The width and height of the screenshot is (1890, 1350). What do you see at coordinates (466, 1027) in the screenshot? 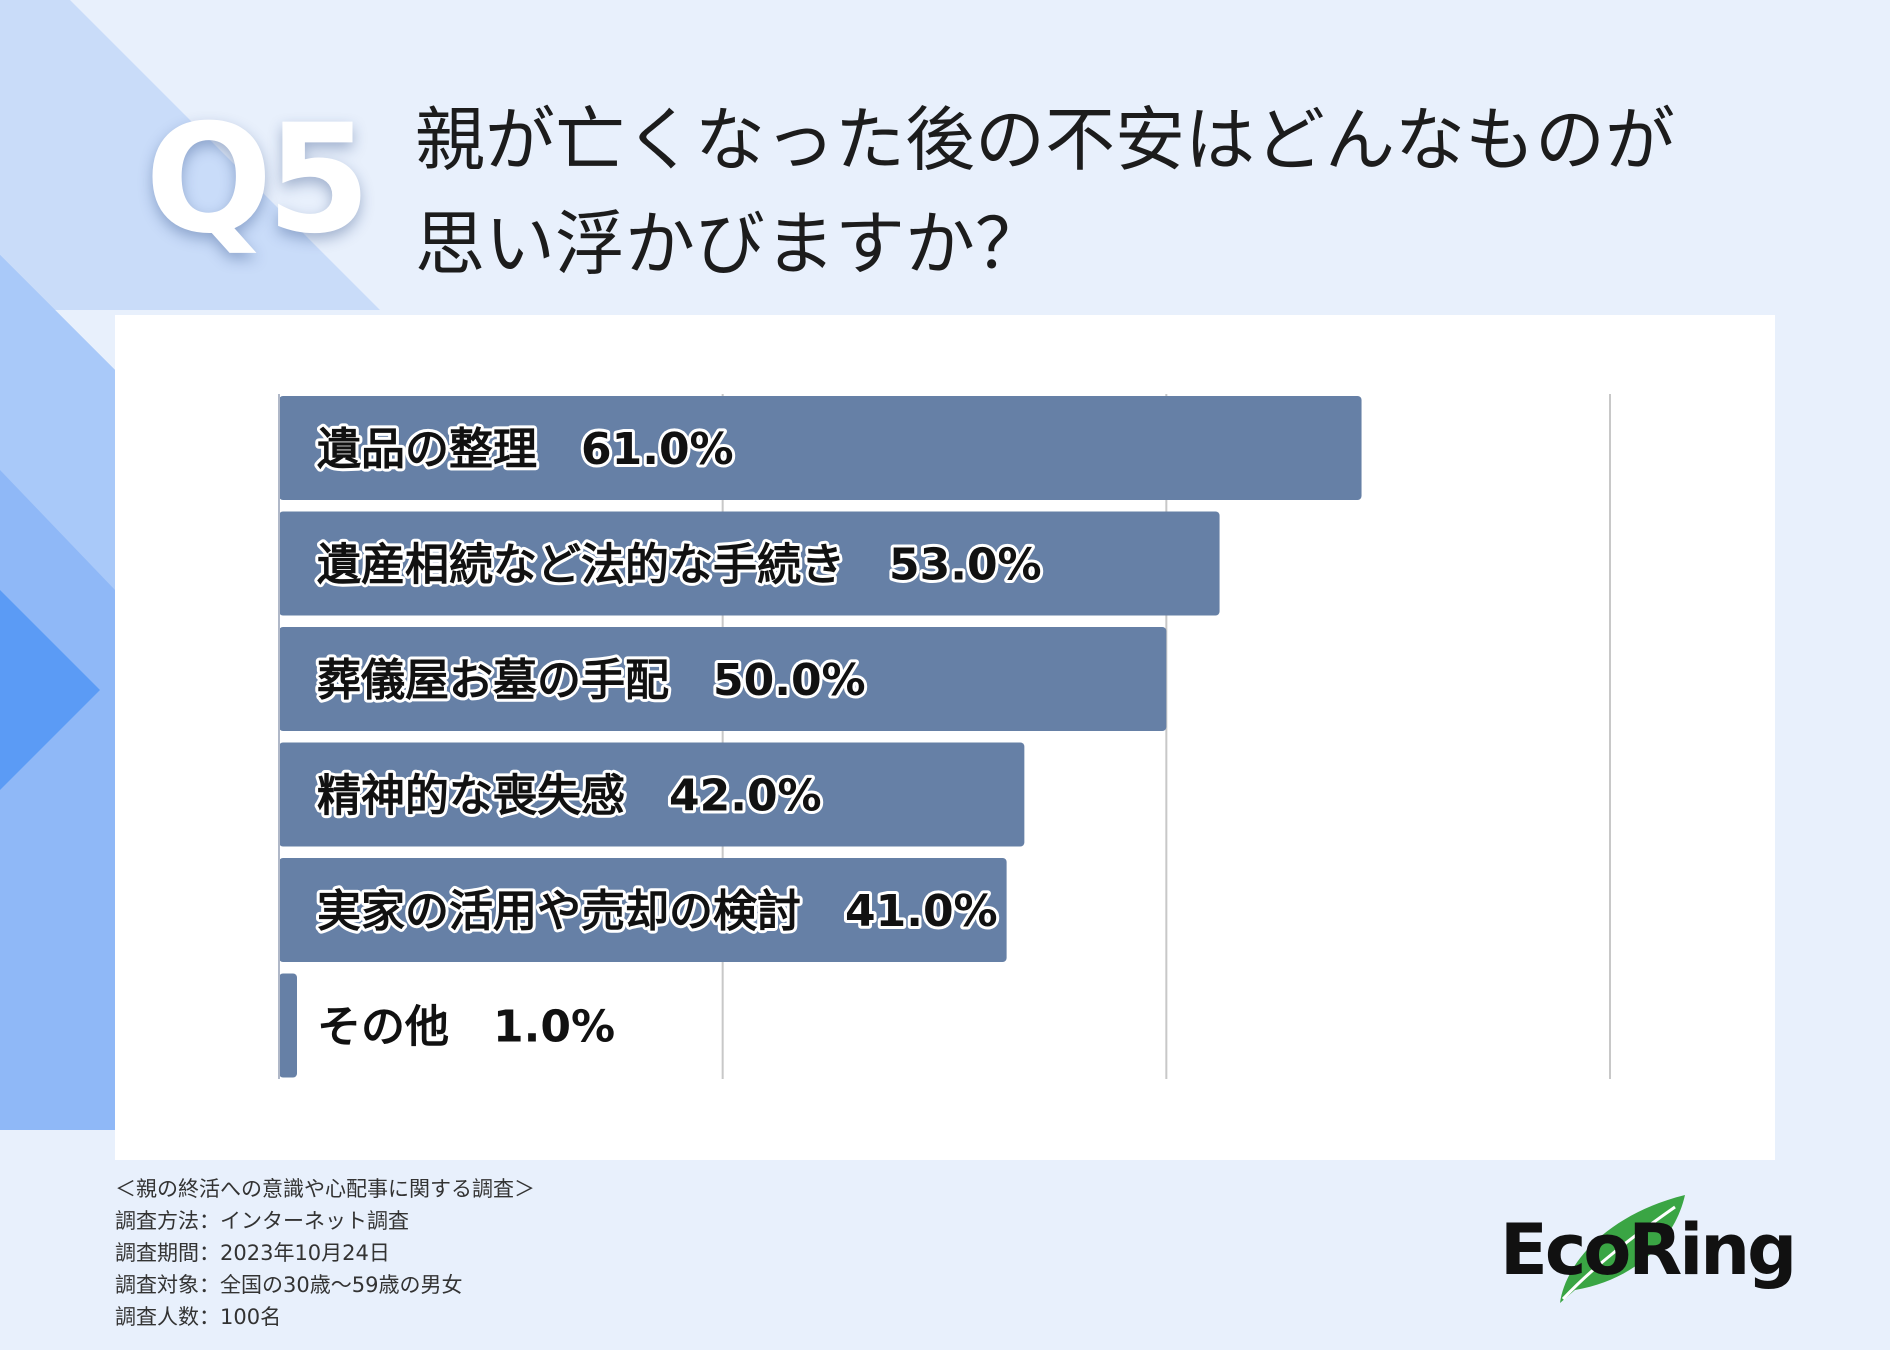
I see `bar-label-6: その他 1.0%` at bounding box center [466, 1027].